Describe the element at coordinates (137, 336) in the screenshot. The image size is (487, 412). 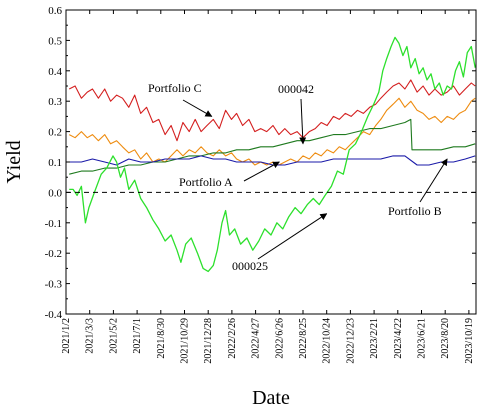
I see `x-tick-label: 2021/7/1` at that location.